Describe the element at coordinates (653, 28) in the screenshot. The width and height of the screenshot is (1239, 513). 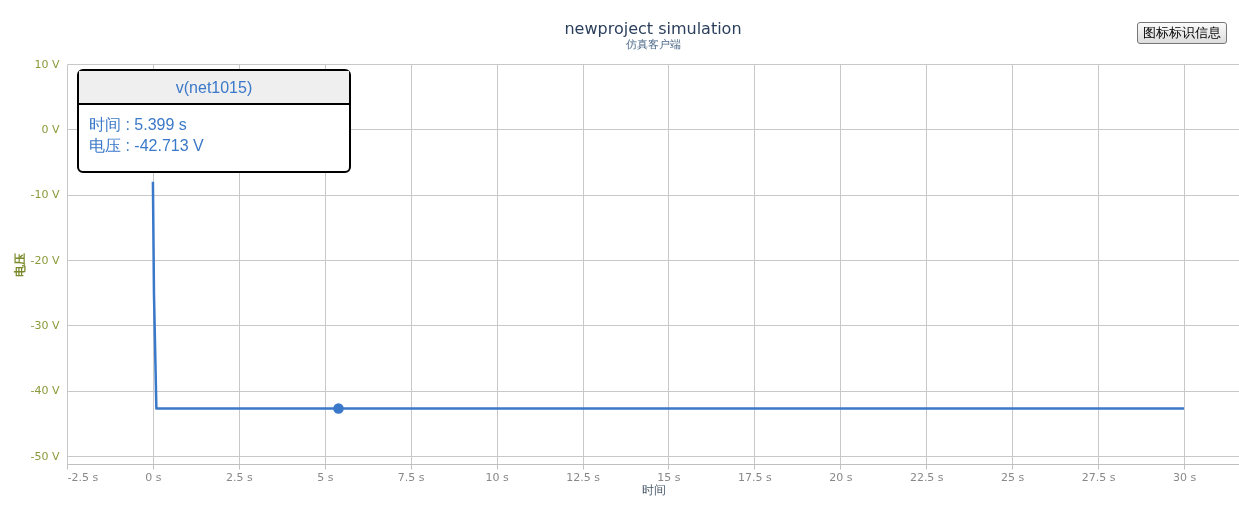
I see `chart-title: newproject simulation` at that location.